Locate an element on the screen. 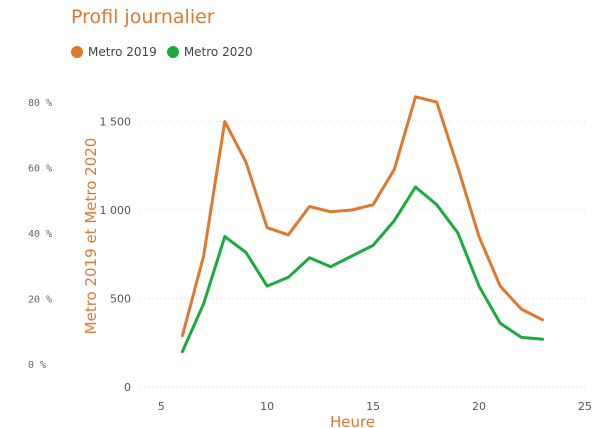  y-tick-label: 0 is located at coordinates (127, 387).